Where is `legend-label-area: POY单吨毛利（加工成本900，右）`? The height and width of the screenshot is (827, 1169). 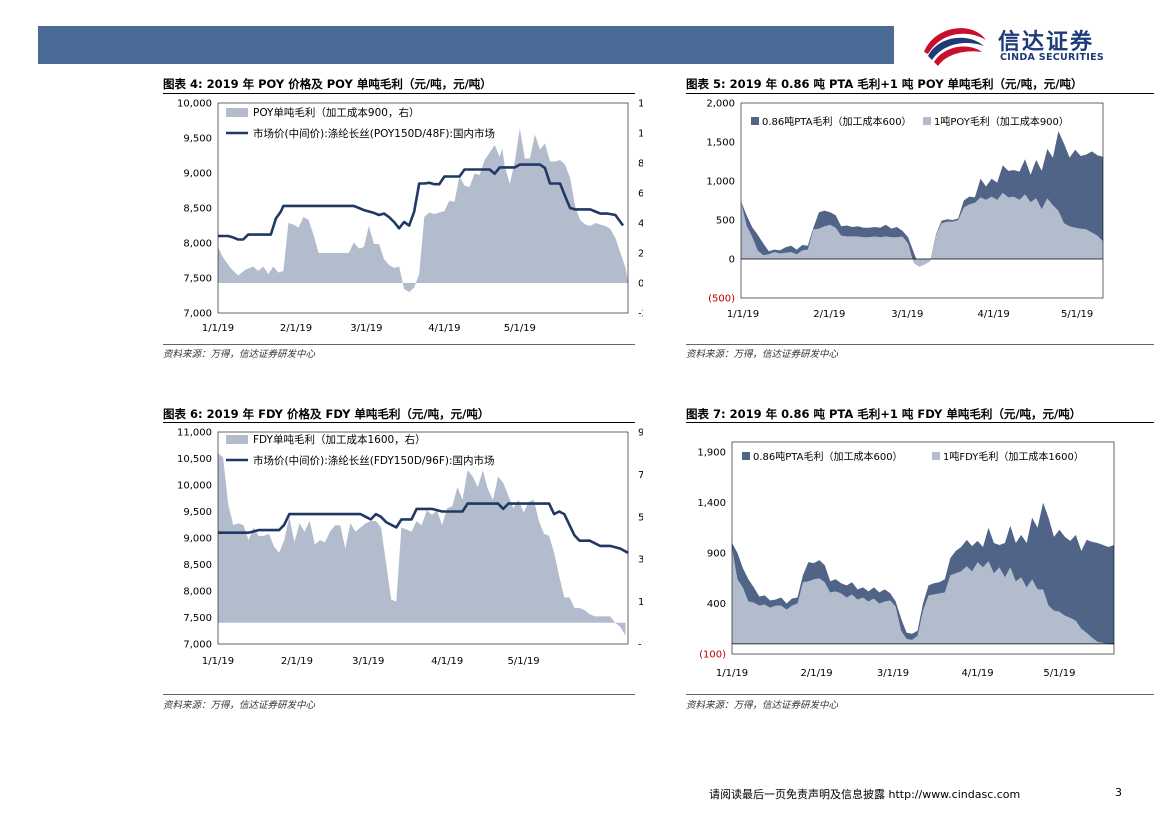
legend-label-area: POY单吨毛利（加工成本900，右） is located at coordinates (336, 112).